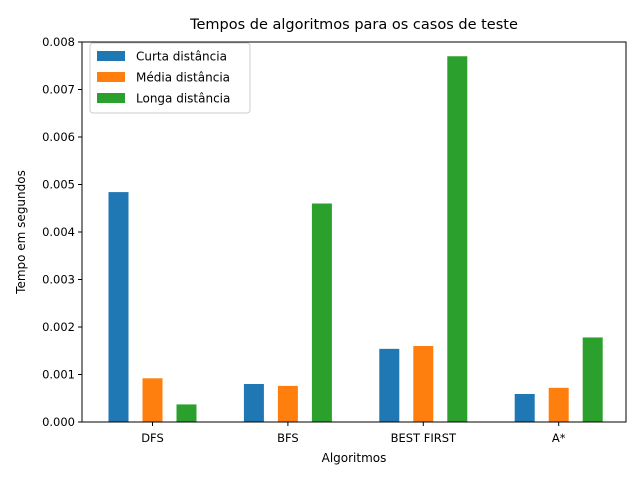 The width and height of the screenshot is (640, 484). I want to click on y-tick-label: 0.000, so click(58, 422).